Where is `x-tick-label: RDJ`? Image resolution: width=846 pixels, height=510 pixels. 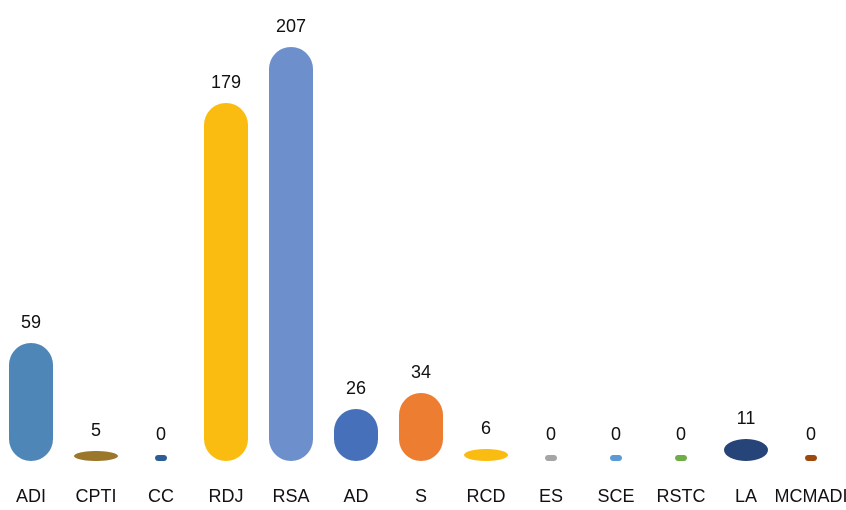 x-tick-label: RDJ is located at coordinates (226, 496).